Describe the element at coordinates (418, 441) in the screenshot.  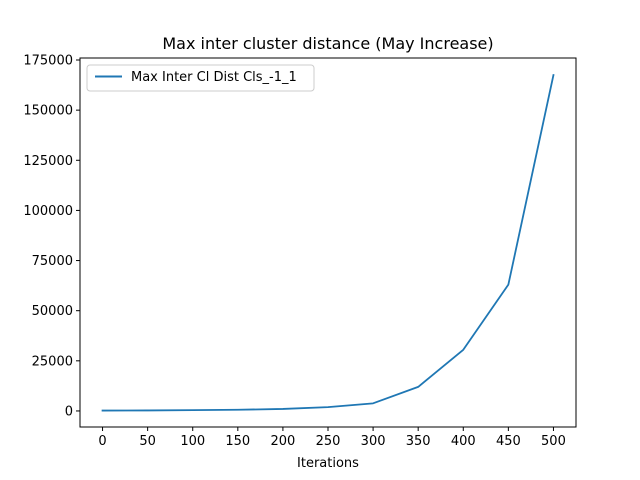
I see `x-tick-label: 350` at that location.